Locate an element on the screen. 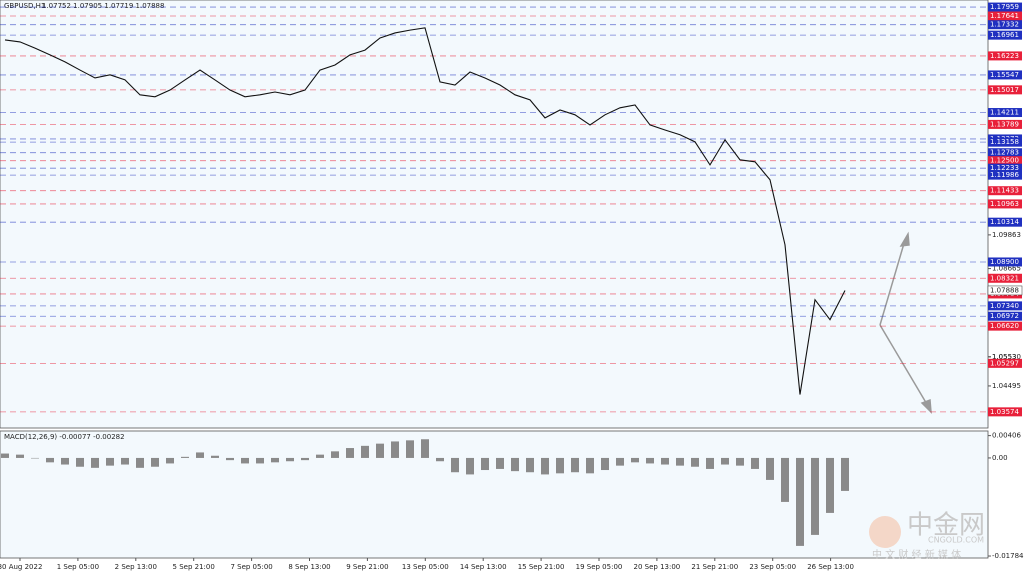 This screenshot has height=578, width=1024. x-tick-label: 21 Sep 21:00 is located at coordinates (714, 567).